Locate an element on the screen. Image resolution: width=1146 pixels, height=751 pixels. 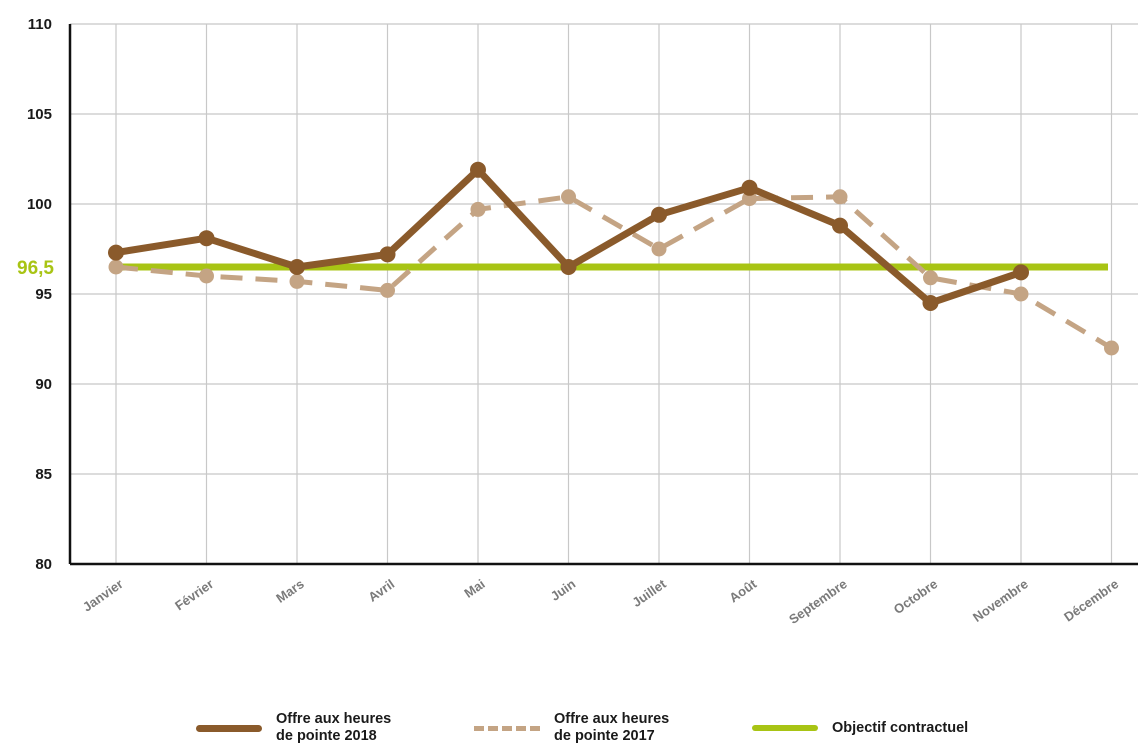
x-tick-label: Janvier is located at coordinates (103, 595).